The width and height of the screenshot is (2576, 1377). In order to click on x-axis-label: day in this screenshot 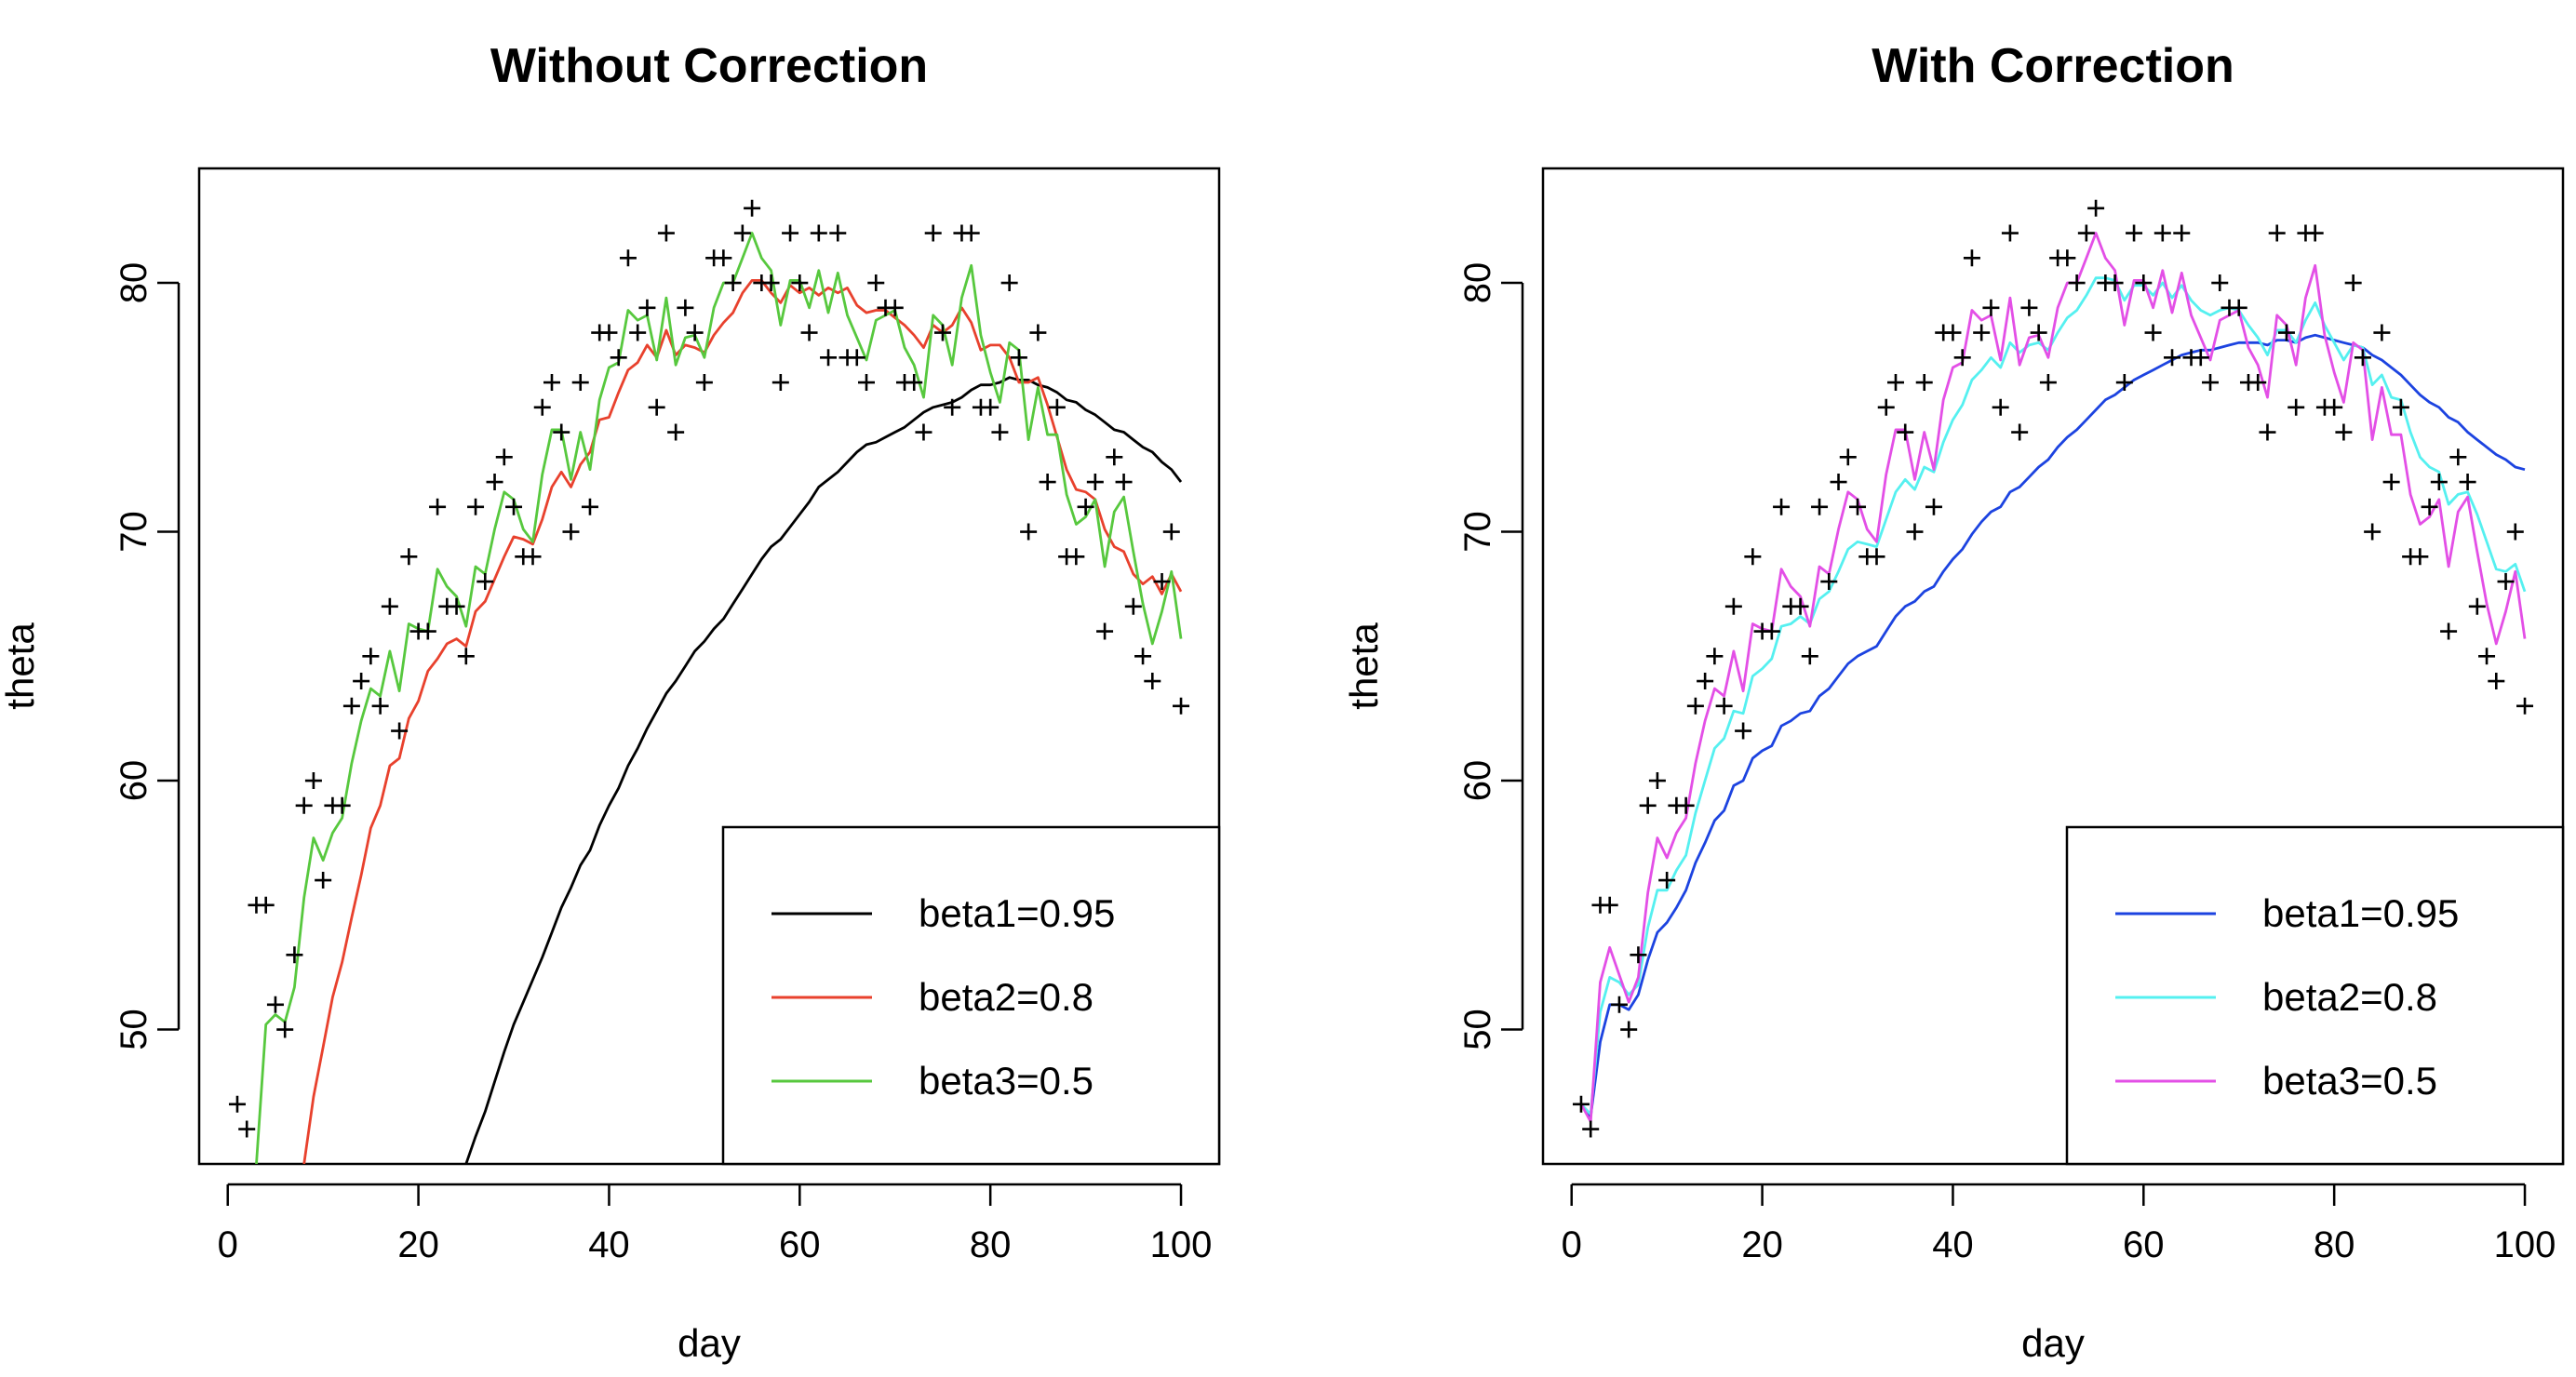, I will do `click(709, 1343)`.